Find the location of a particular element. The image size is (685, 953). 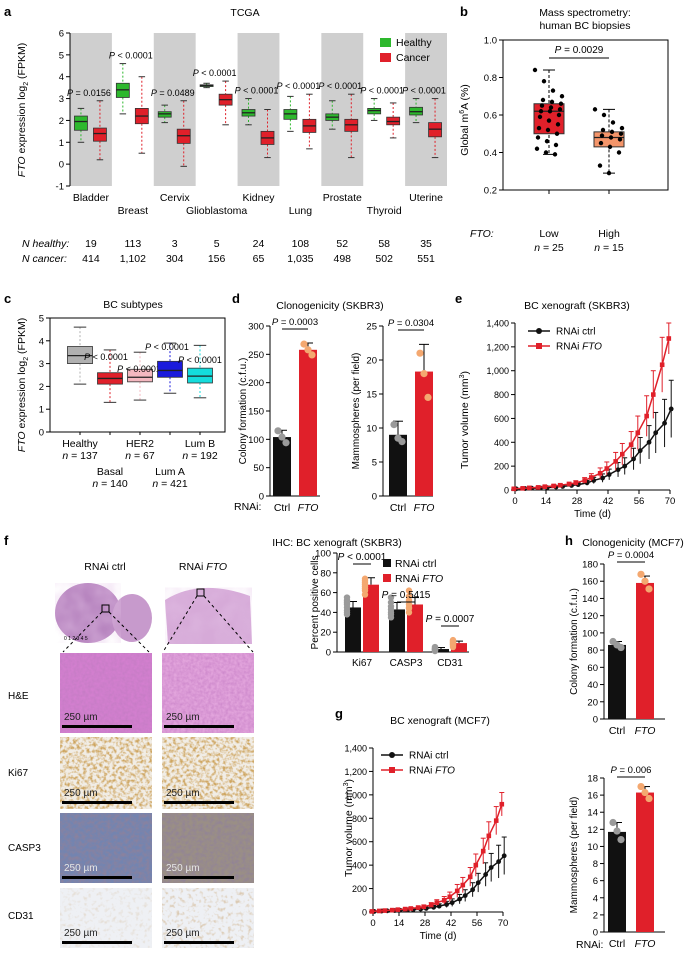

panel-g-top-bar-fto is located at coordinates (645, 650).